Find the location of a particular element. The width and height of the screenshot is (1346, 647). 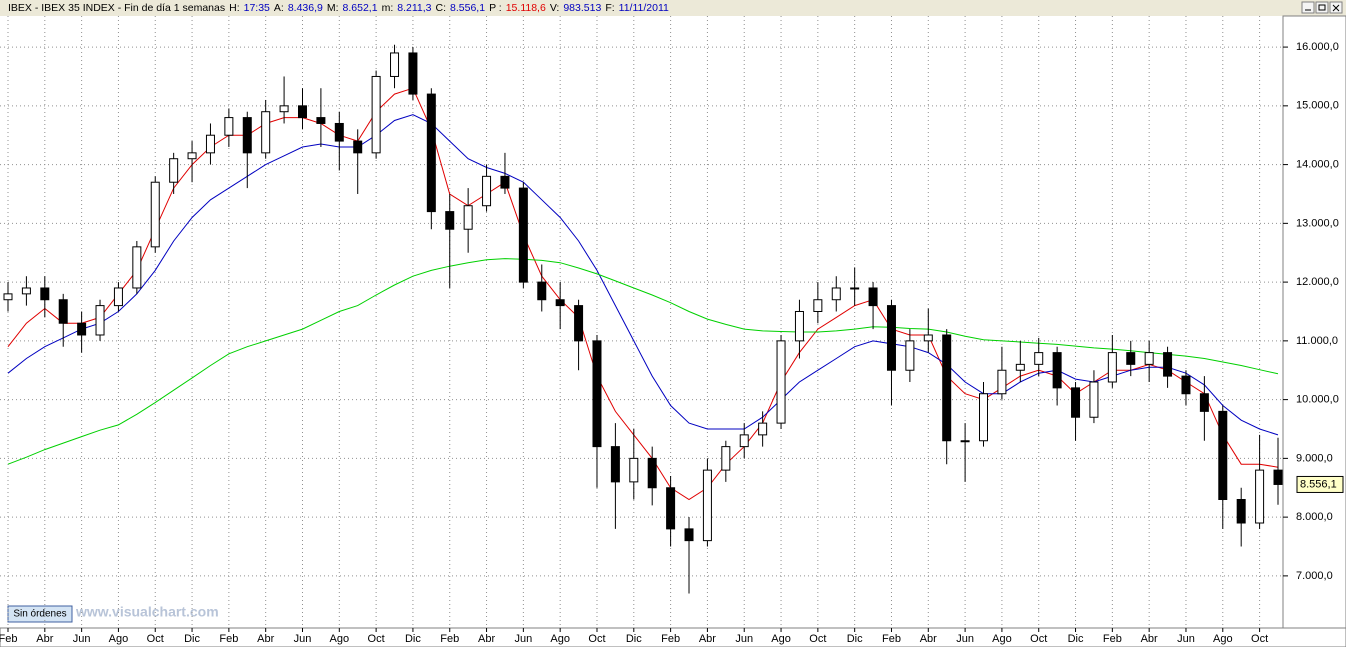

header-value: 8.211,3 is located at coordinates (414, 8).